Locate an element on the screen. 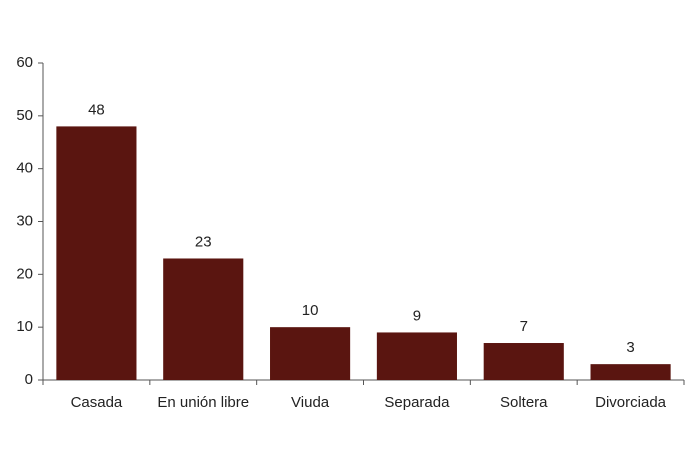 The width and height of the screenshot is (700, 466). x-tick-label: Divorciada is located at coordinates (631, 402).